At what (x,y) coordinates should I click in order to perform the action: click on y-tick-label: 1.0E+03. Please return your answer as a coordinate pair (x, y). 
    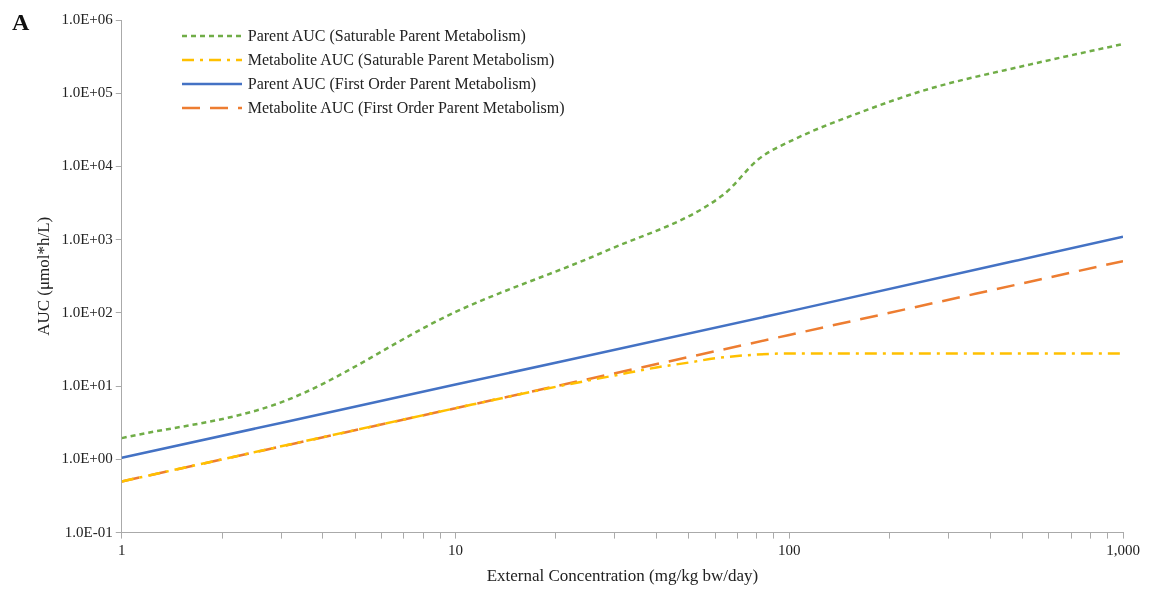
    Looking at the image, I should click on (87, 238).